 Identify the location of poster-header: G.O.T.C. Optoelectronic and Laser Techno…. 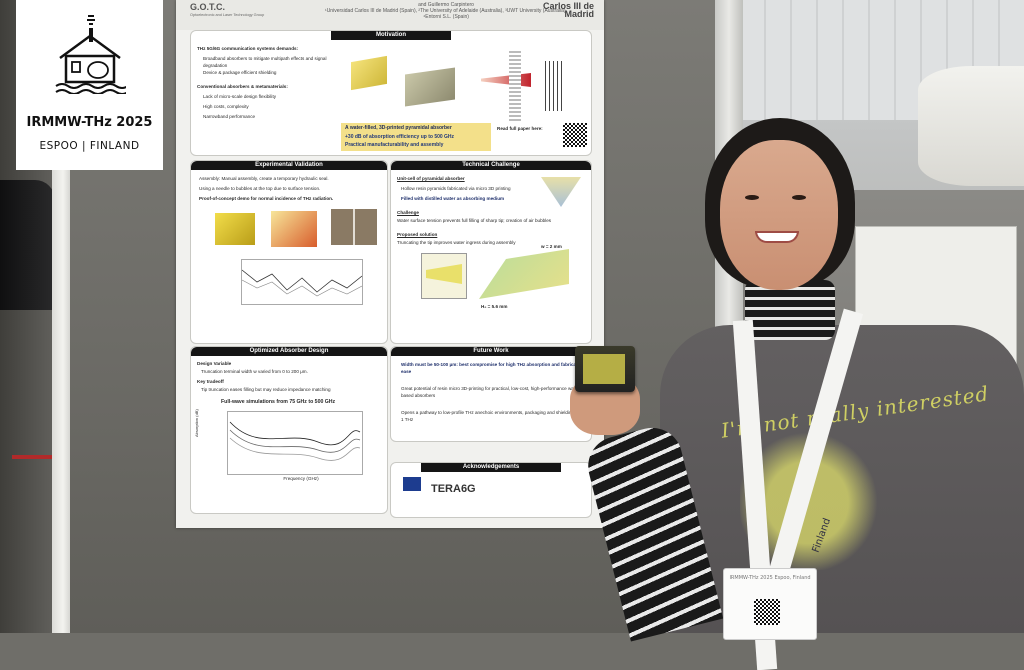
(390, 15).